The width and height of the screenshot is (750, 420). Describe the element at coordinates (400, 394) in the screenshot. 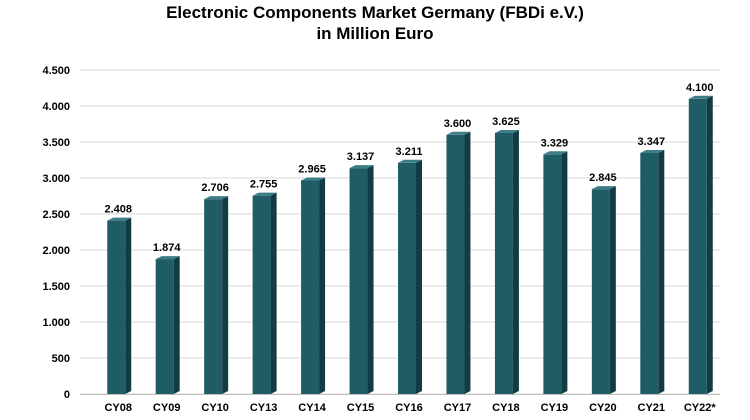

I see `x-axis-line` at that location.